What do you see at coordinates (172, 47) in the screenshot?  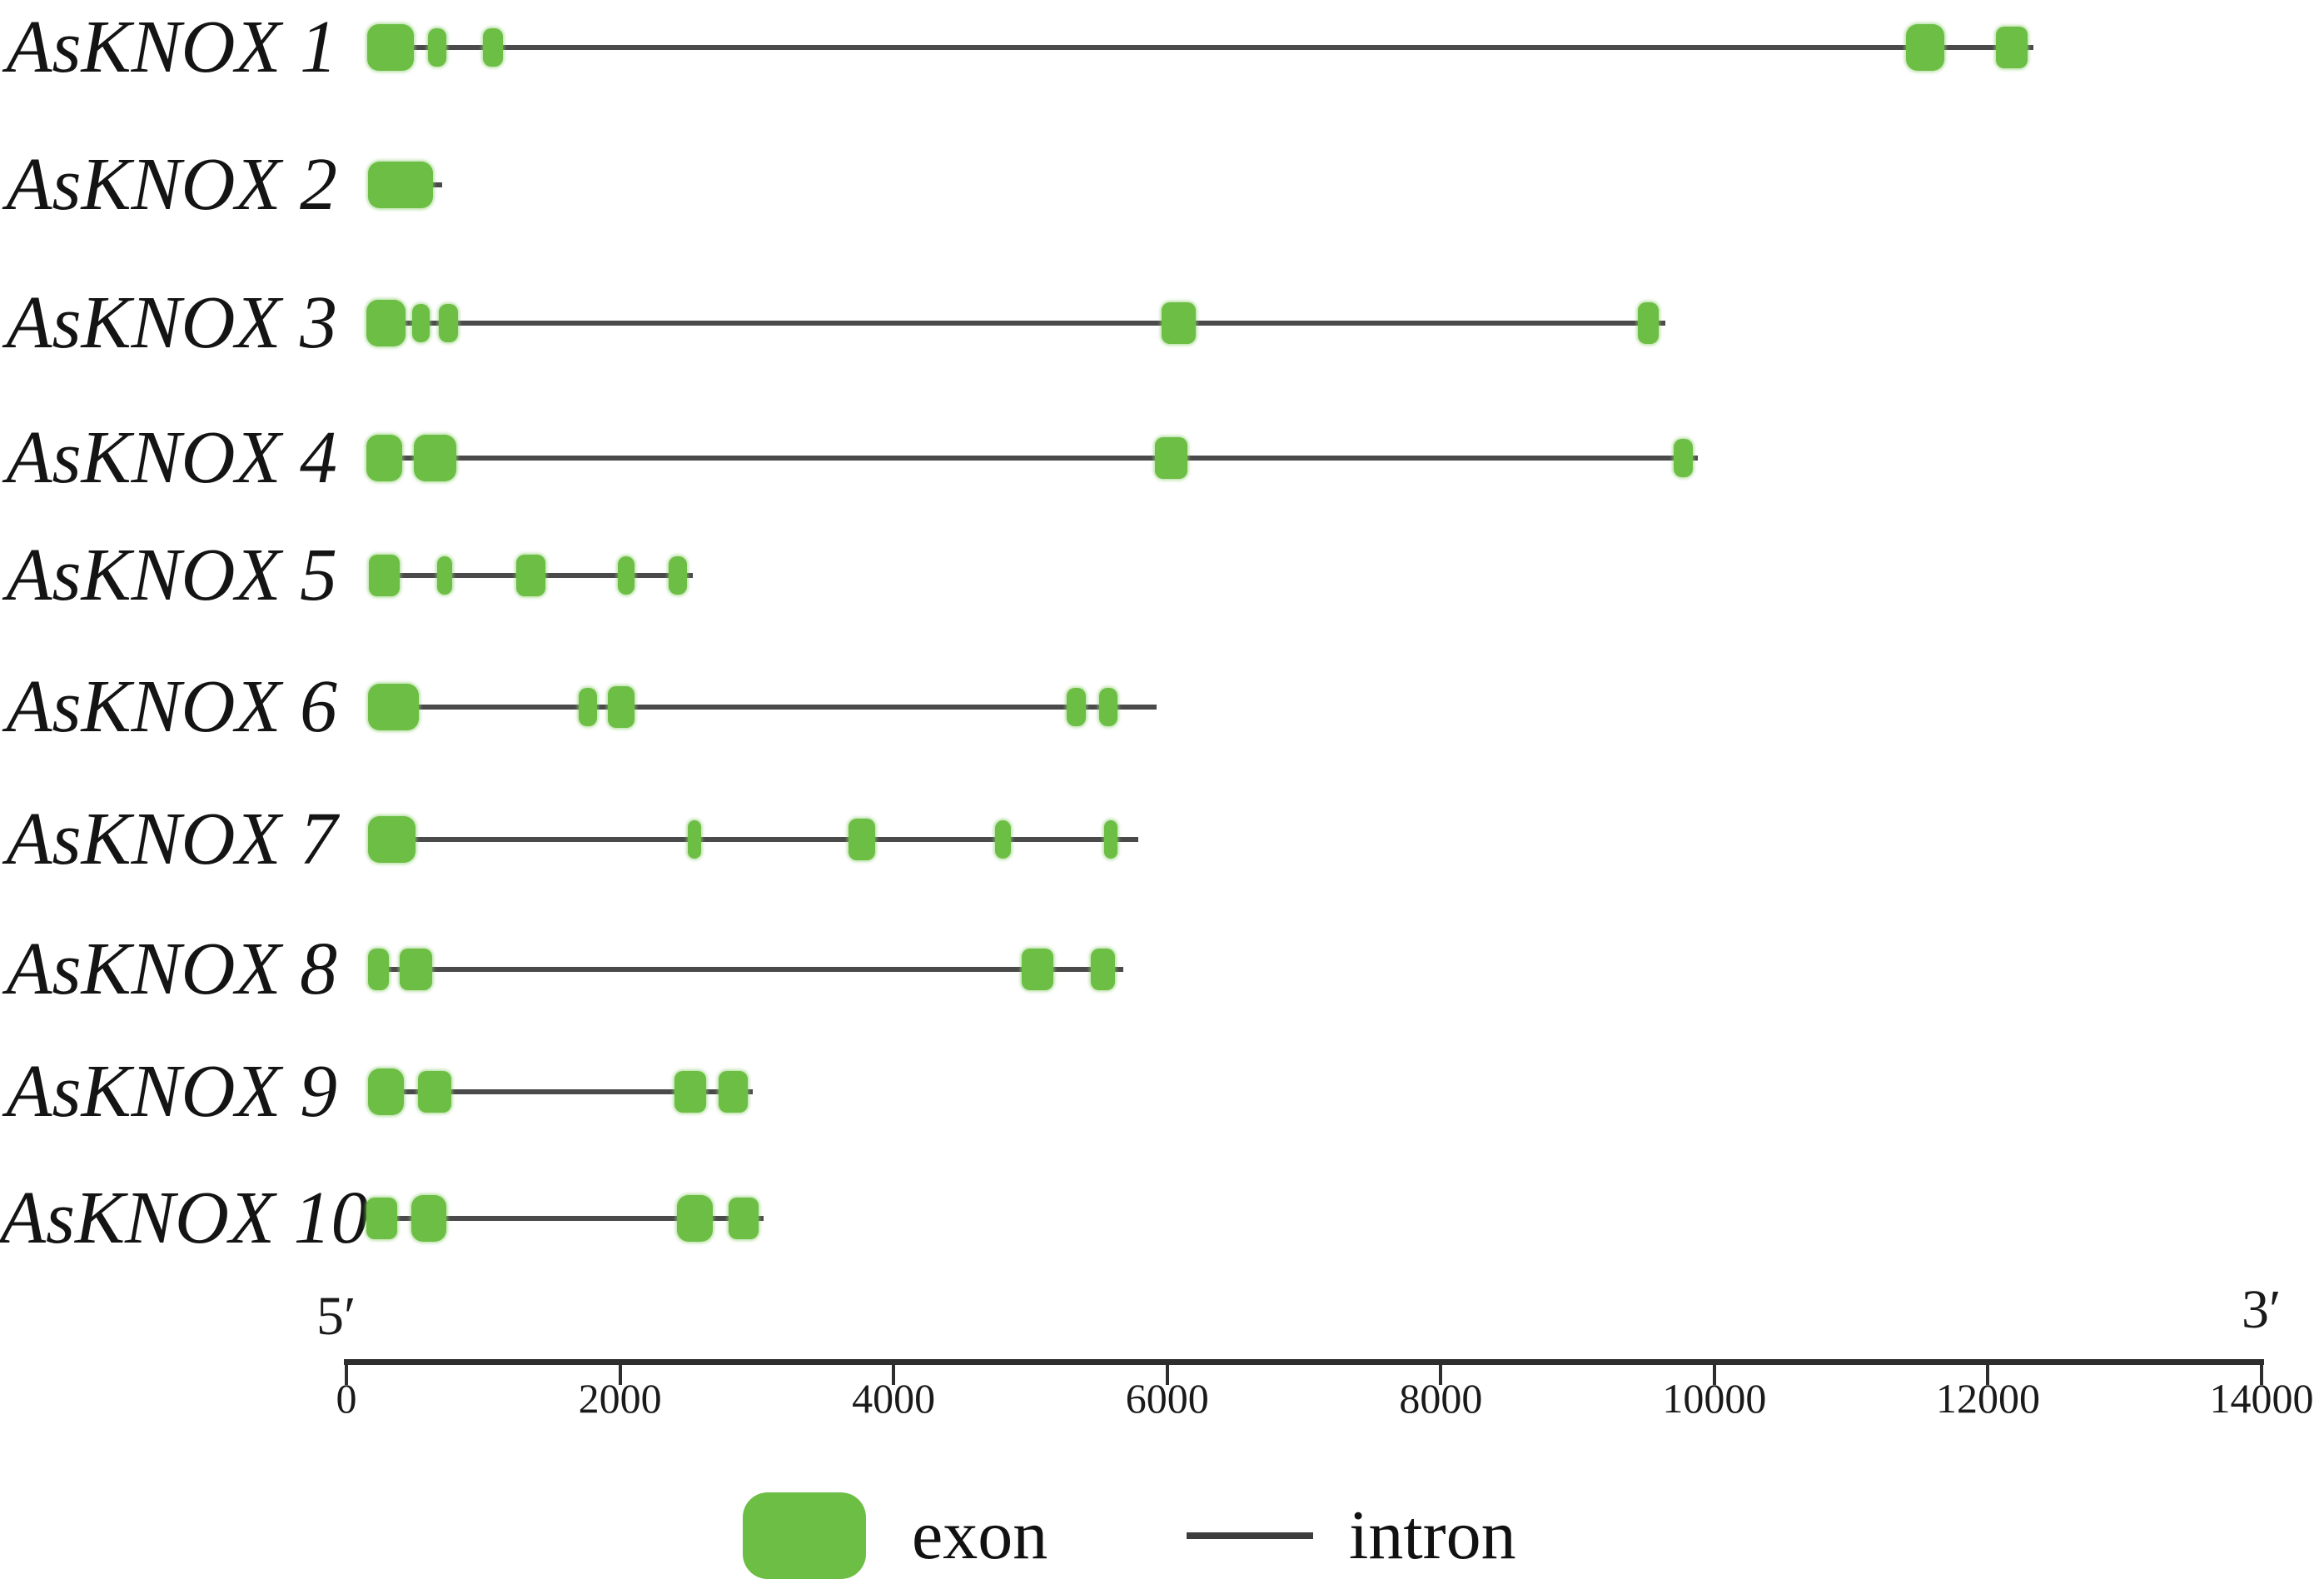 I see `gene-name-label: AsKNOX 1` at bounding box center [172, 47].